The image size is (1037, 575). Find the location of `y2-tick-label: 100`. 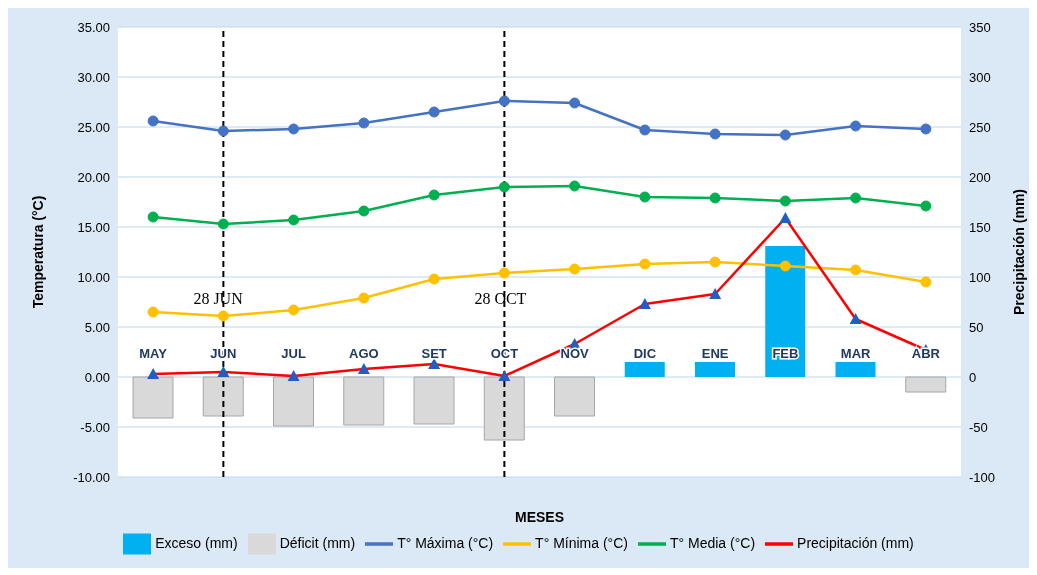

y2-tick-label: 100 is located at coordinates (980, 277).